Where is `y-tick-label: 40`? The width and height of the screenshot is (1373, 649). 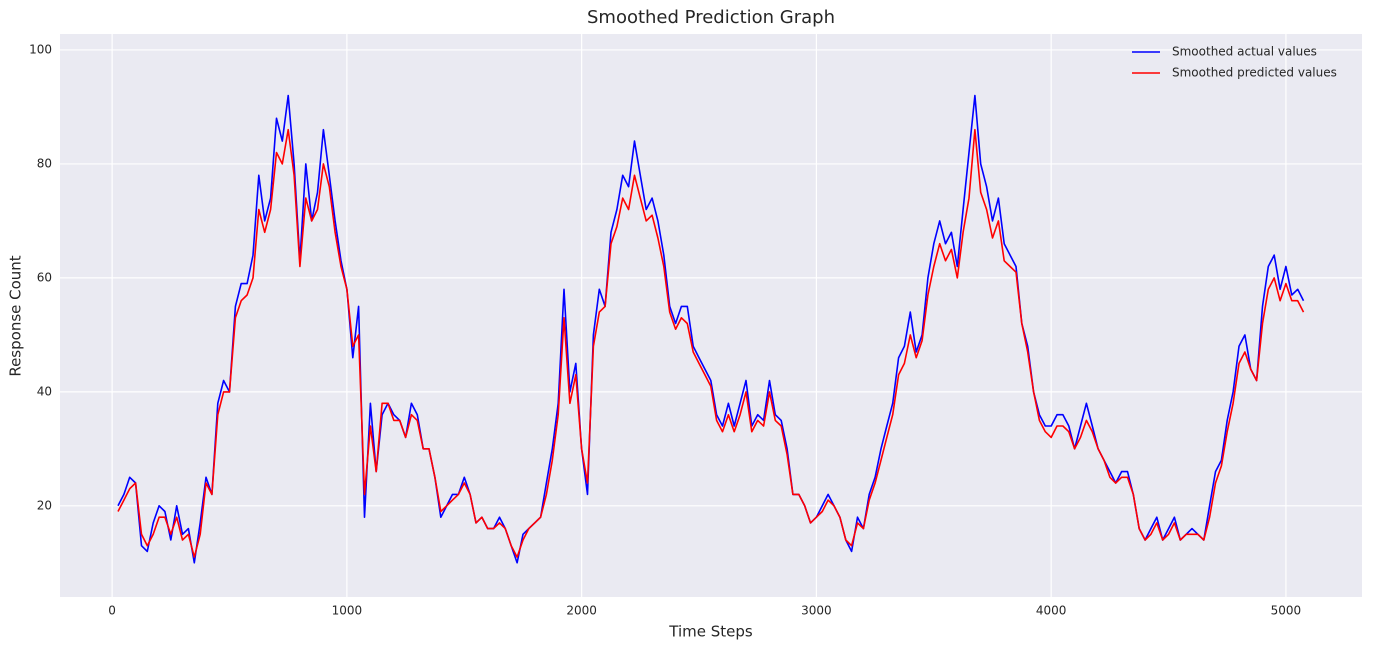
y-tick-label: 40 is located at coordinates (44, 391).